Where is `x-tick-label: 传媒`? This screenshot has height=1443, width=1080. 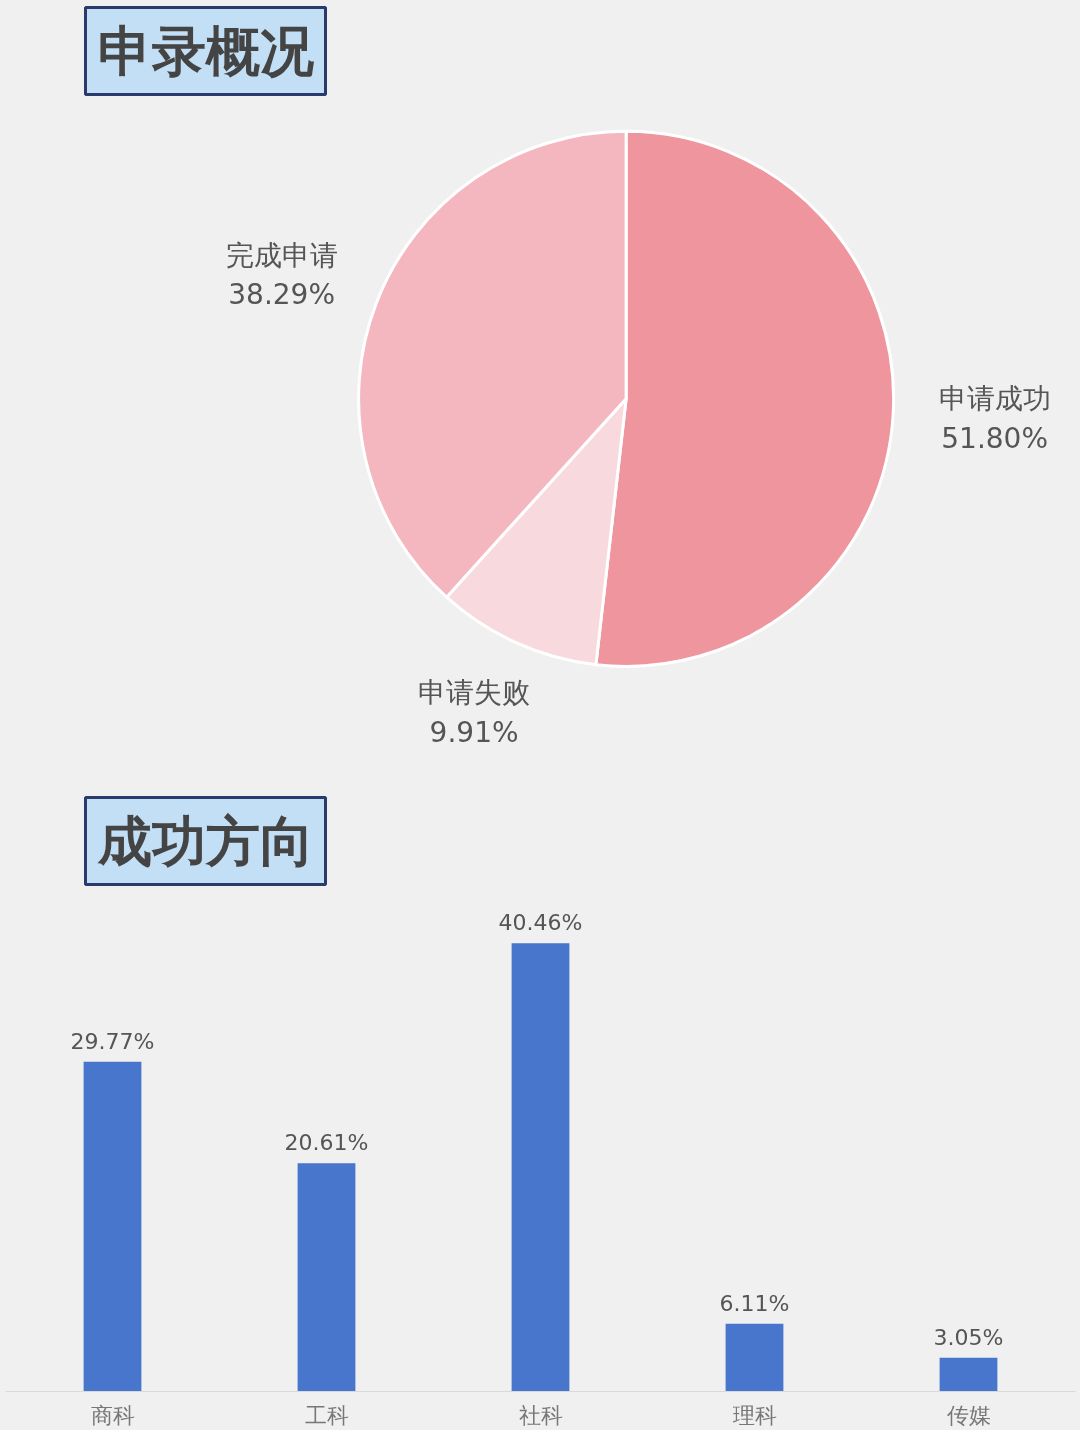
x-tick-label: 传媒 is located at coordinates (968, 1415).